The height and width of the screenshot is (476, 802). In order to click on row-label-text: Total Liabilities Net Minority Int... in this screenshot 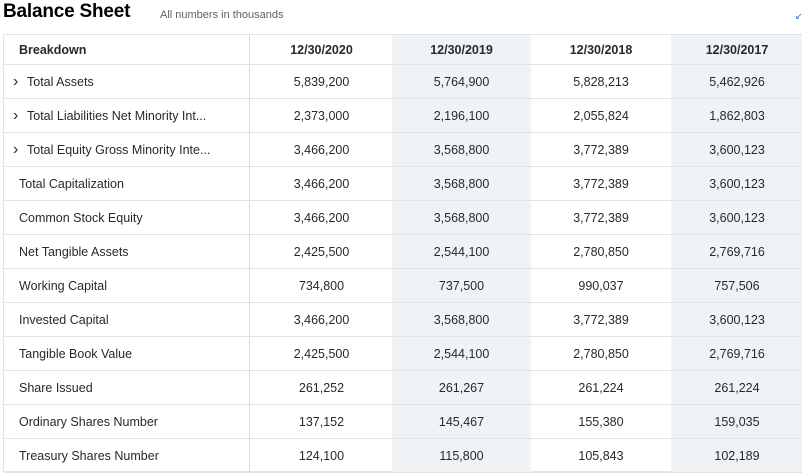, I will do `click(117, 115)`.